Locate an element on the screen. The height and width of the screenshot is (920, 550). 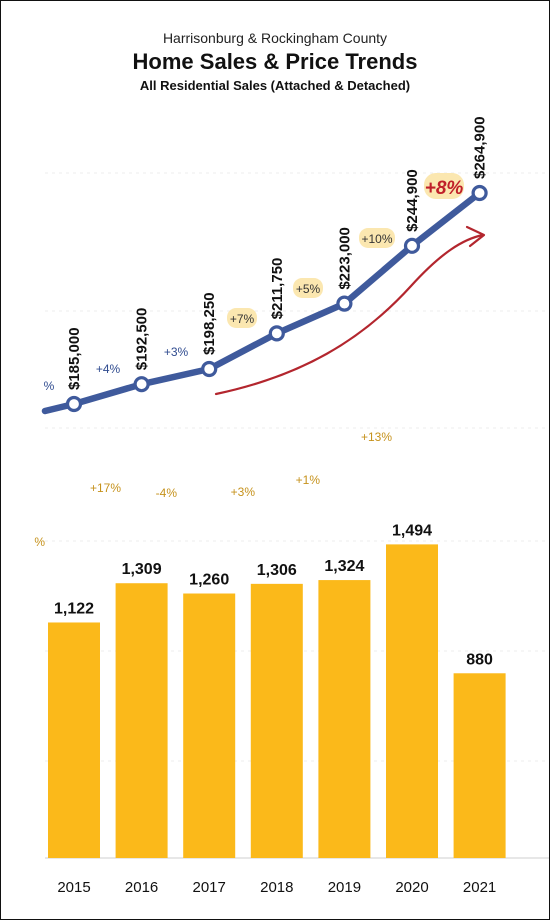
x-tick-label: 2020 is located at coordinates (411, 887).